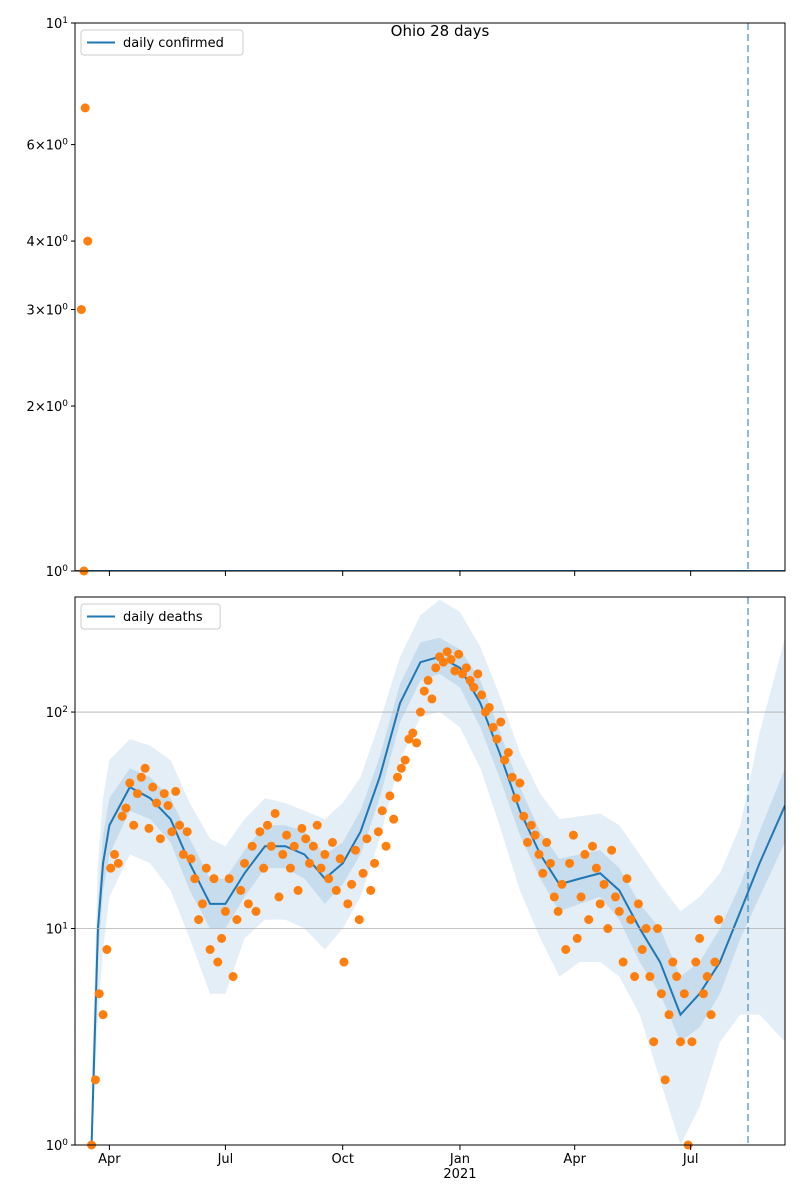 The image size is (800, 1200). Describe the element at coordinates (57, 1146) in the screenshot. I see `y-tick-label: 100` at that location.